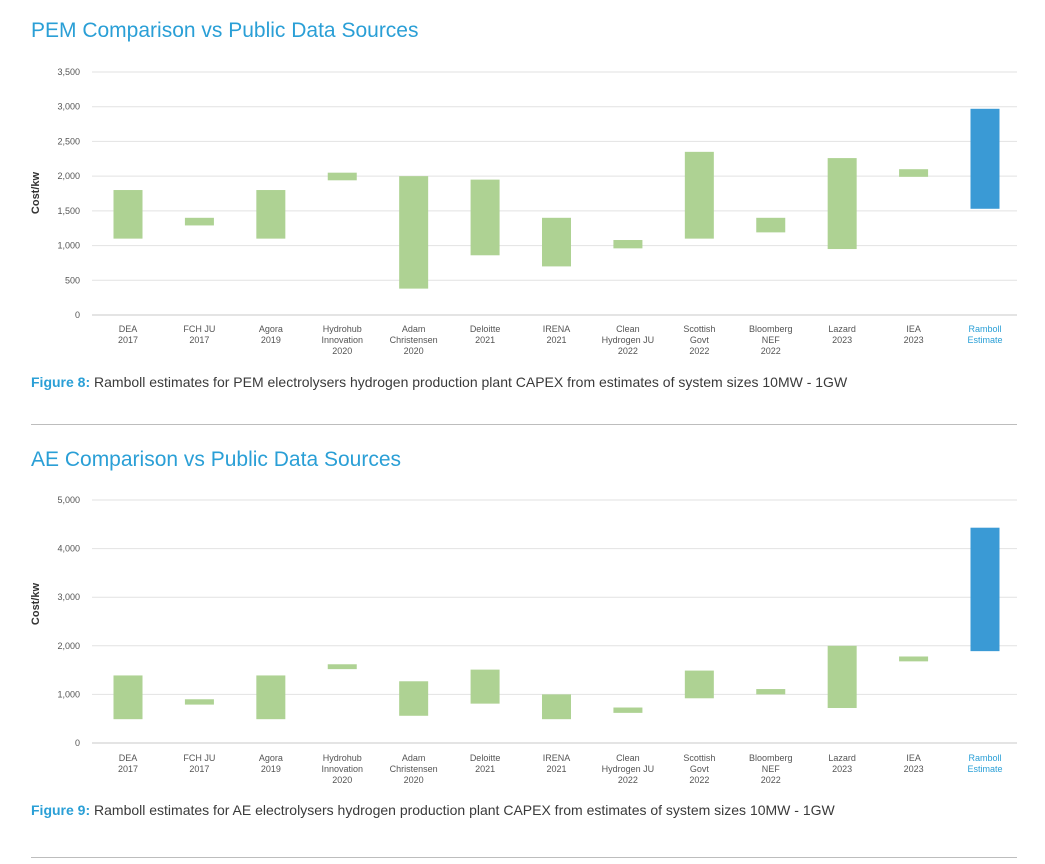 The image size is (1045, 864). What do you see at coordinates (68, 72) in the screenshot?
I see `y-tick-label: 3,500` at bounding box center [68, 72].